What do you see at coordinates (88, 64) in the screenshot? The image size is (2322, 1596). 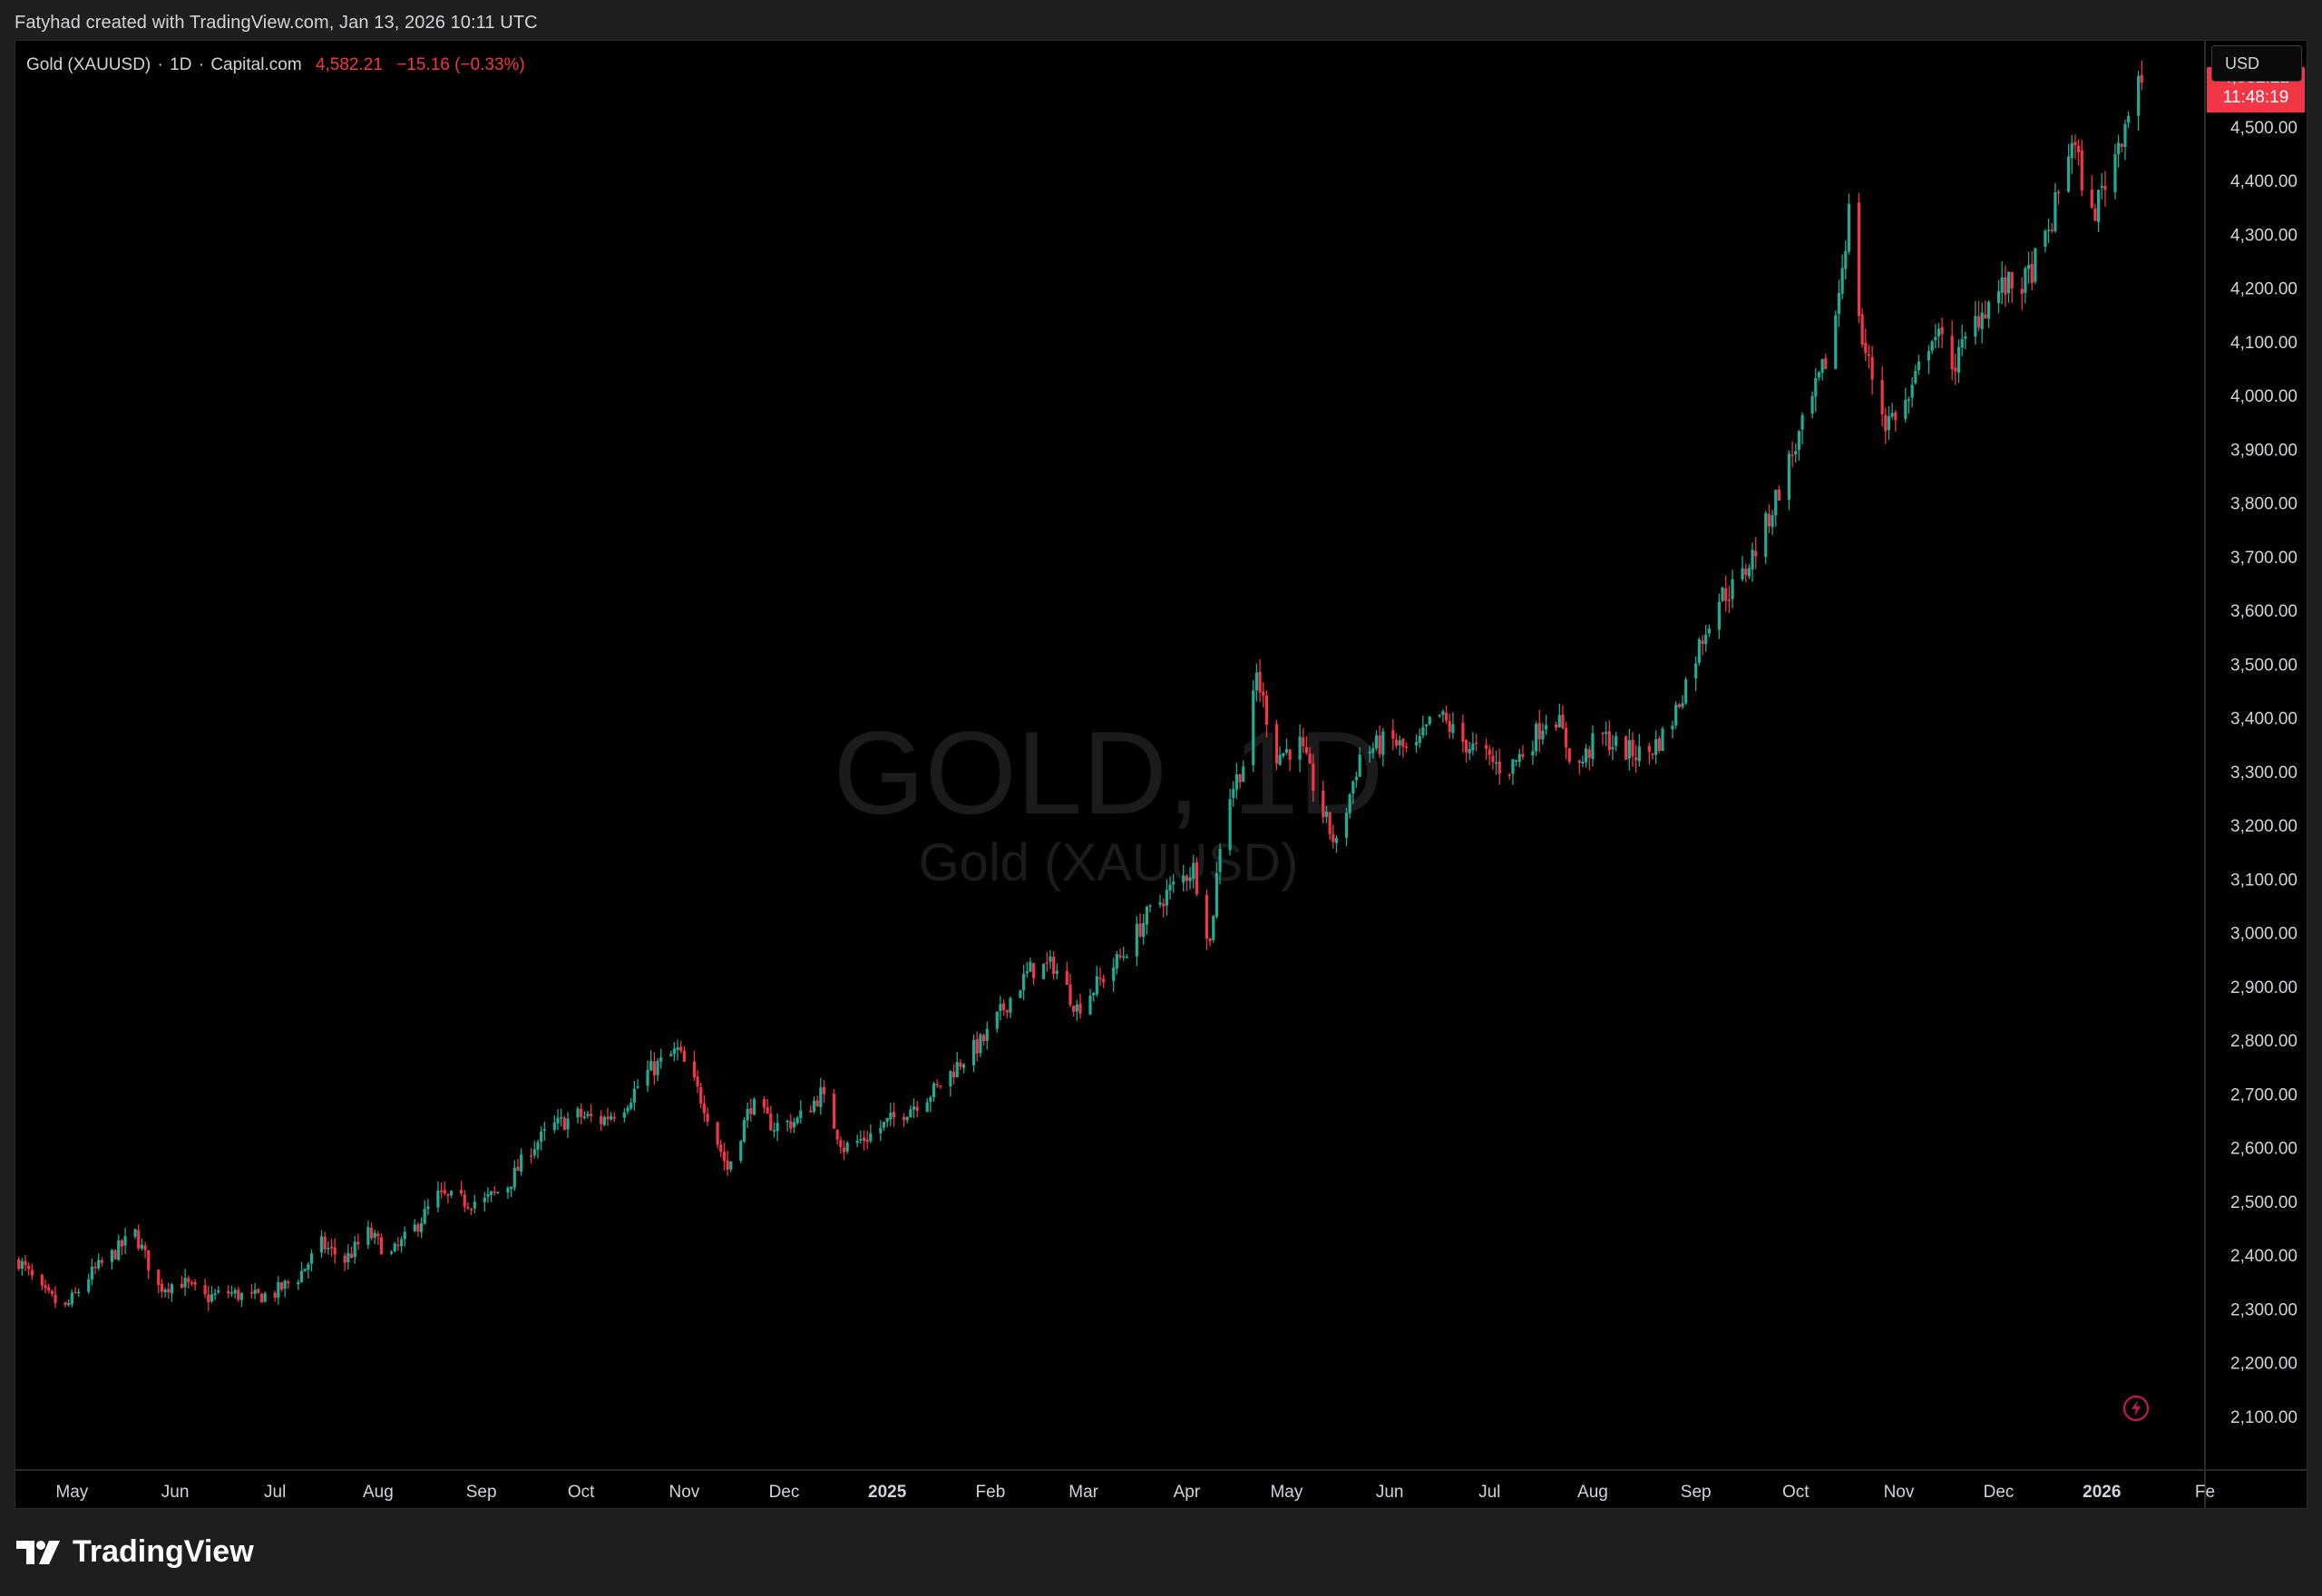 I see `legend-symbol: Gold (XAUUSD)` at bounding box center [88, 64].